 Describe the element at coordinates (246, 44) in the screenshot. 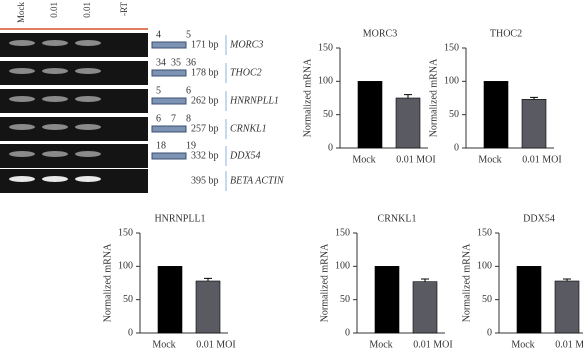

I see `gene-name: MORC3` at that location.